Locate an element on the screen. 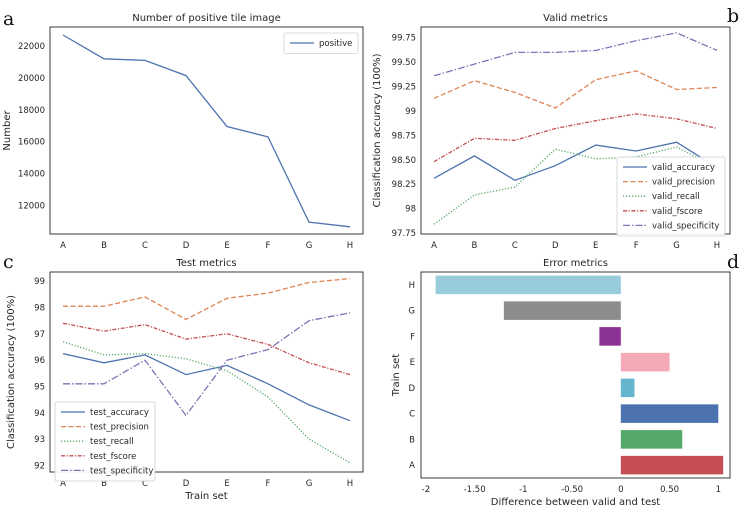  y-tick-label: 97.75 is located at coordinates (404, 234).